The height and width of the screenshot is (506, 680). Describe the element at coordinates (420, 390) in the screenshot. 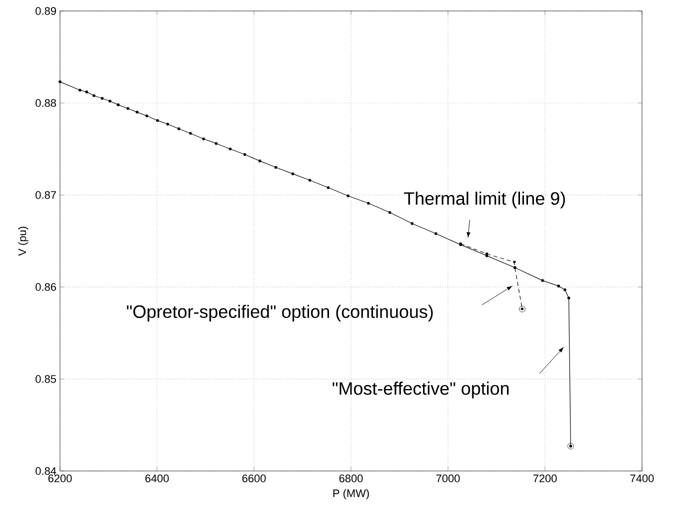

I see `annotation: "Most-effective" option` at that location.